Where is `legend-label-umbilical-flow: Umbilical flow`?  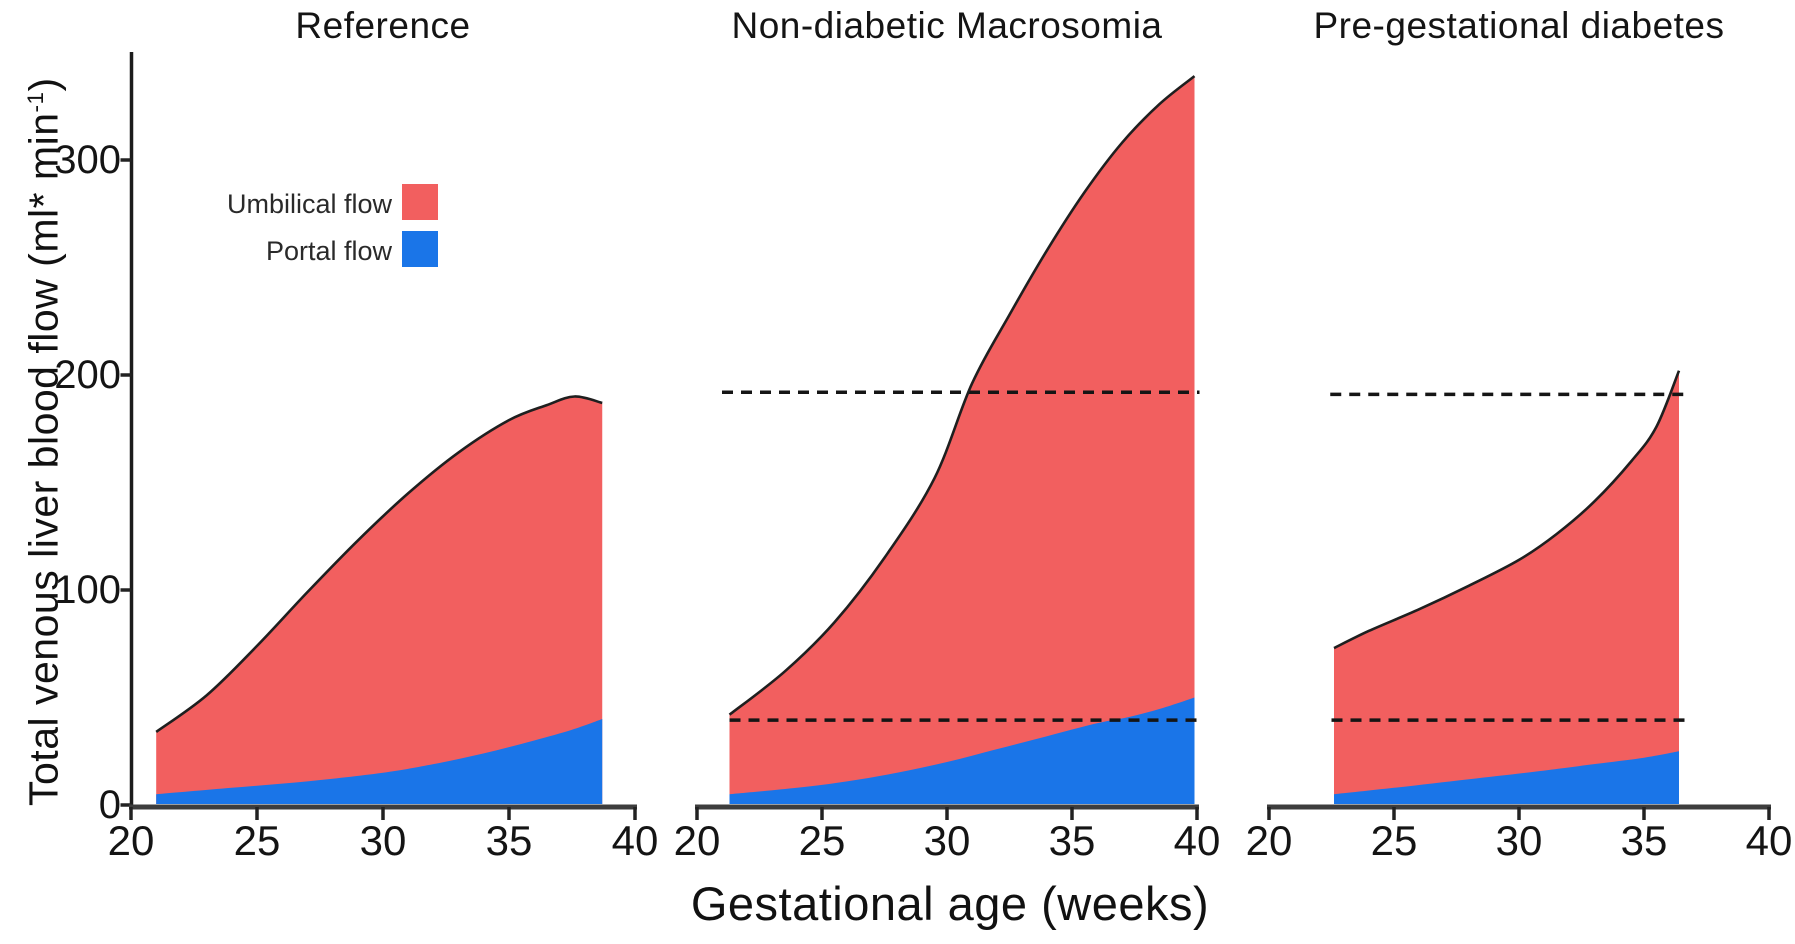
legend-label-umbilical-flow: Umbilical flow is located at coordinates (309, 204).